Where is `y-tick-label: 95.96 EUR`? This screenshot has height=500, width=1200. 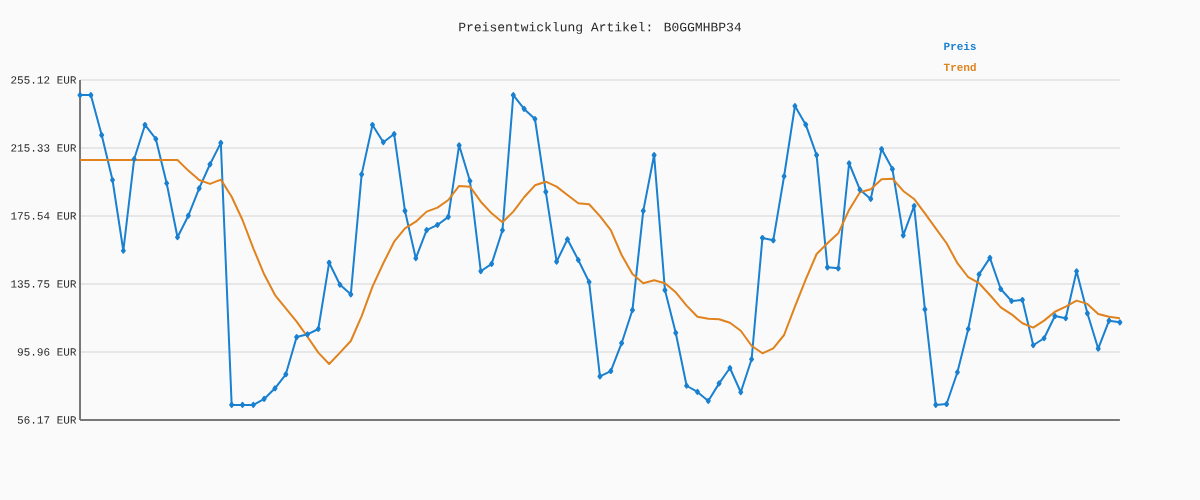 y-tick-label: 95.96 EUR is located at coordinates (47, 352).